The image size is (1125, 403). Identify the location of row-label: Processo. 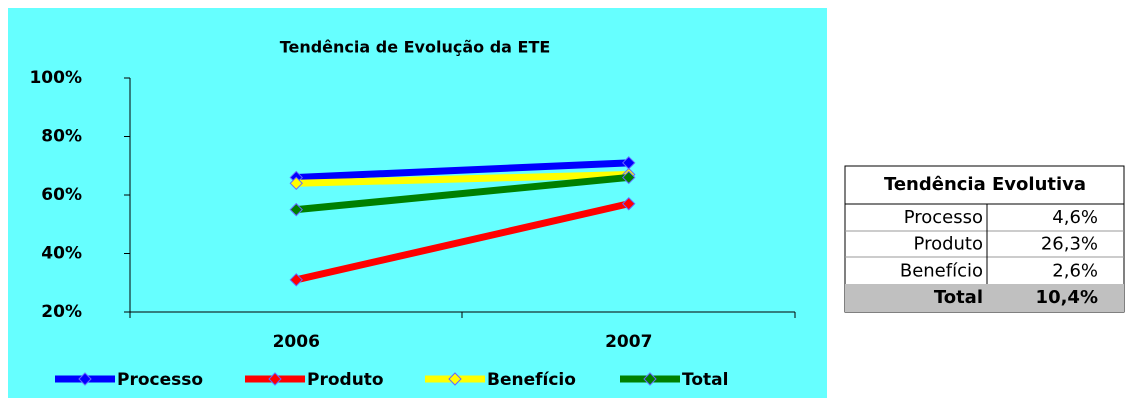
(943, 217).